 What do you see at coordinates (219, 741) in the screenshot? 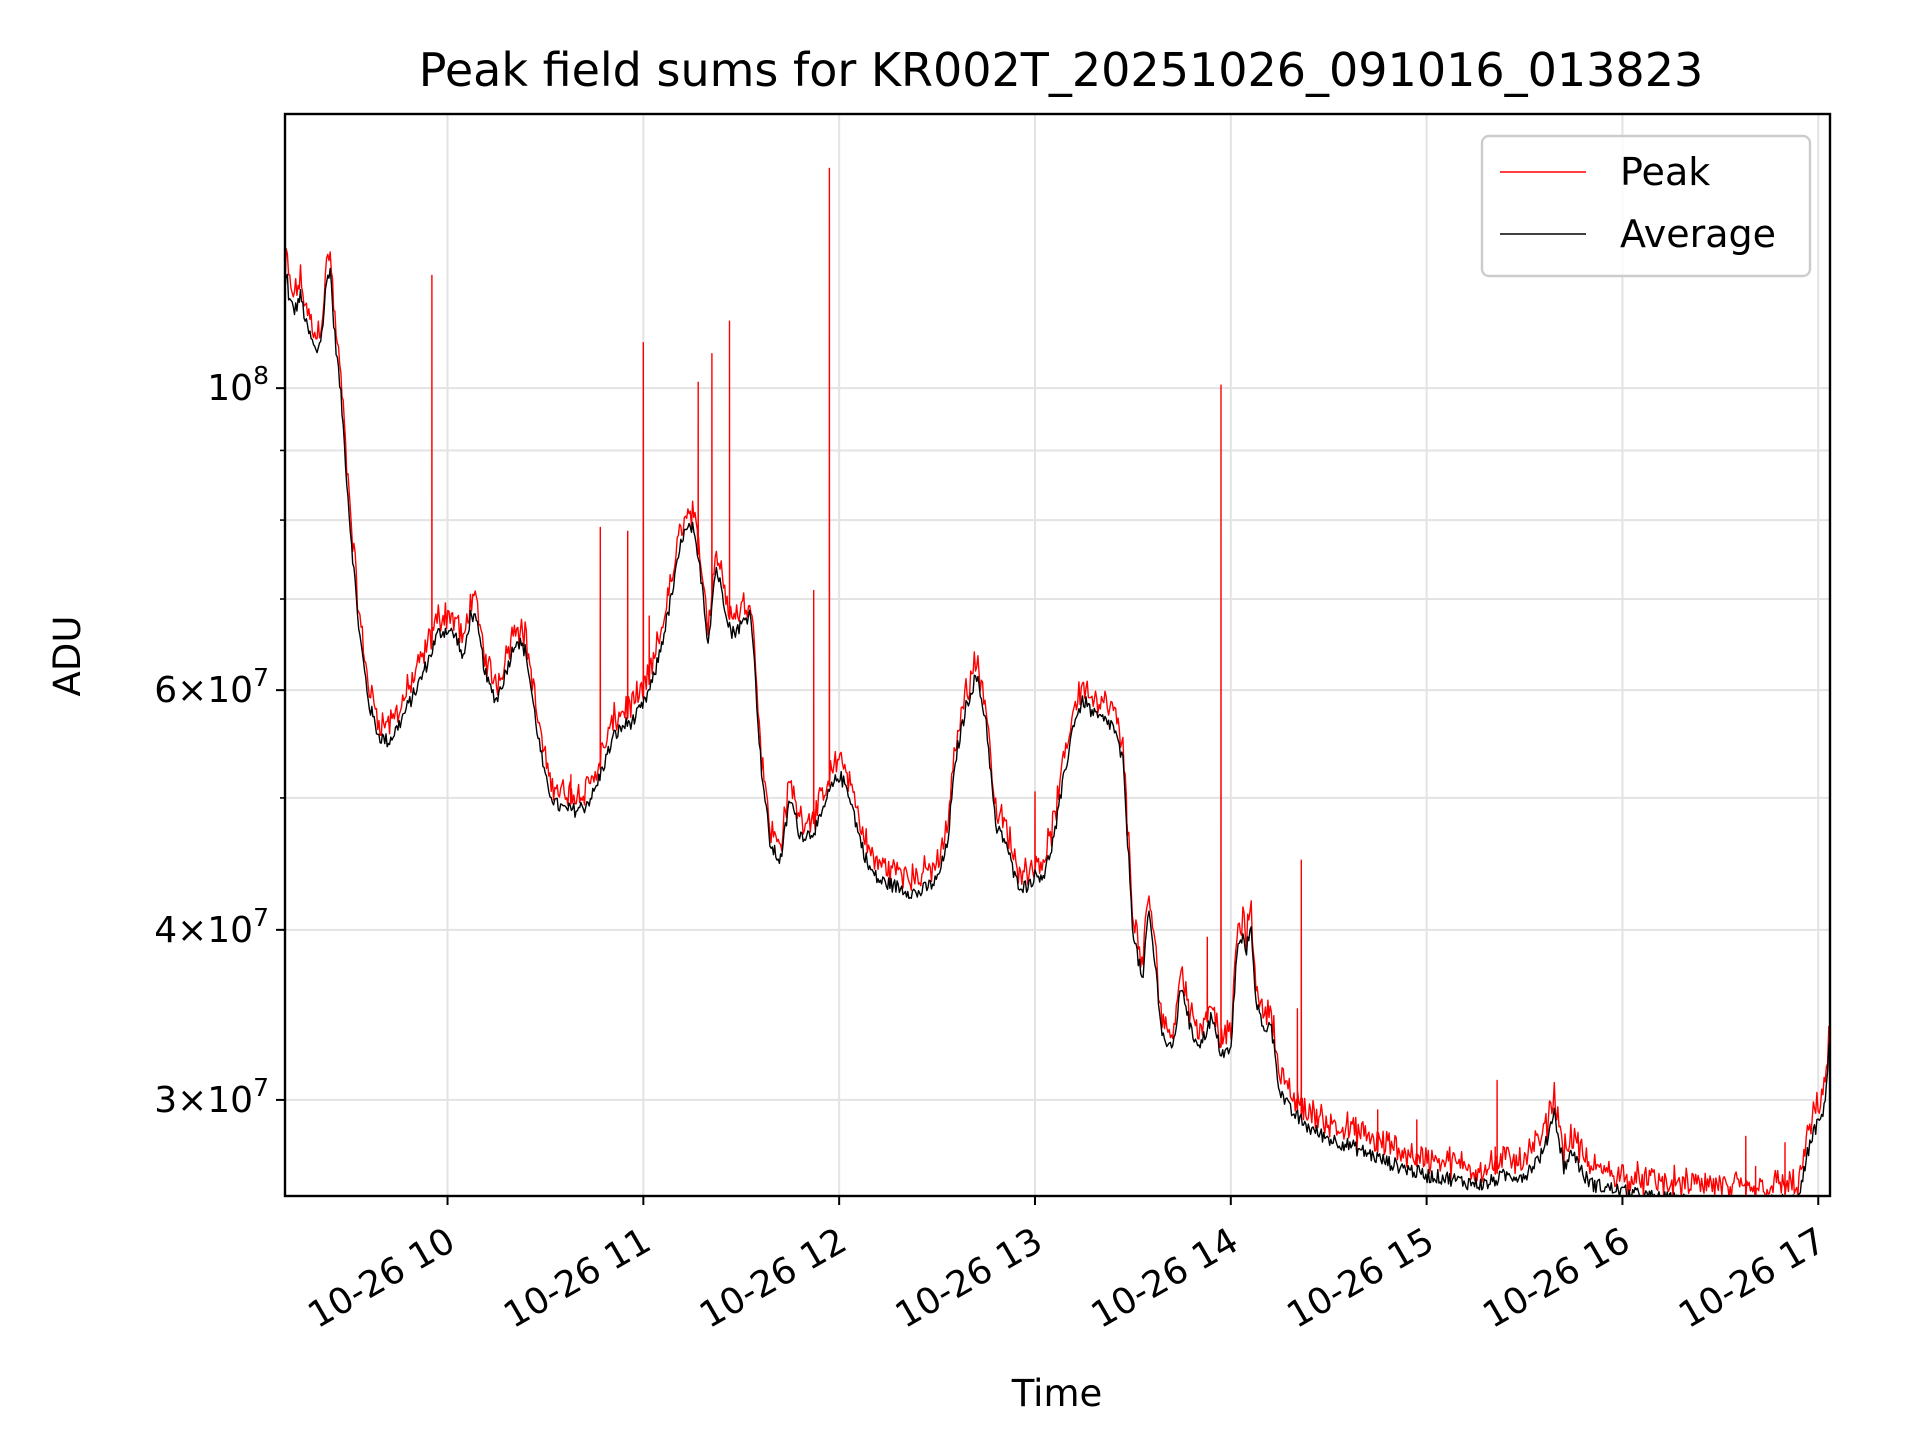
I see `y-axis: 3×107 4×107 6×107 108` at bounding box center [219, 741].